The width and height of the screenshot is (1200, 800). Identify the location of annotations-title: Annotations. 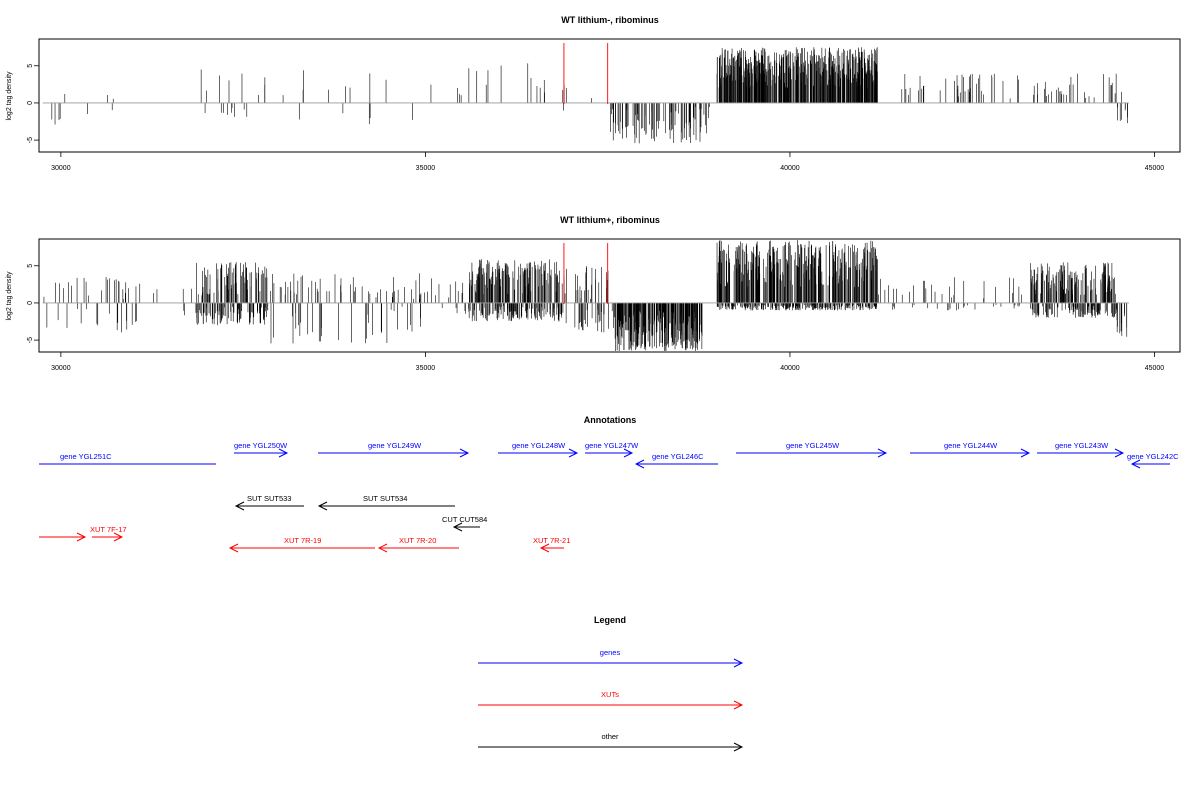
(610, 420).